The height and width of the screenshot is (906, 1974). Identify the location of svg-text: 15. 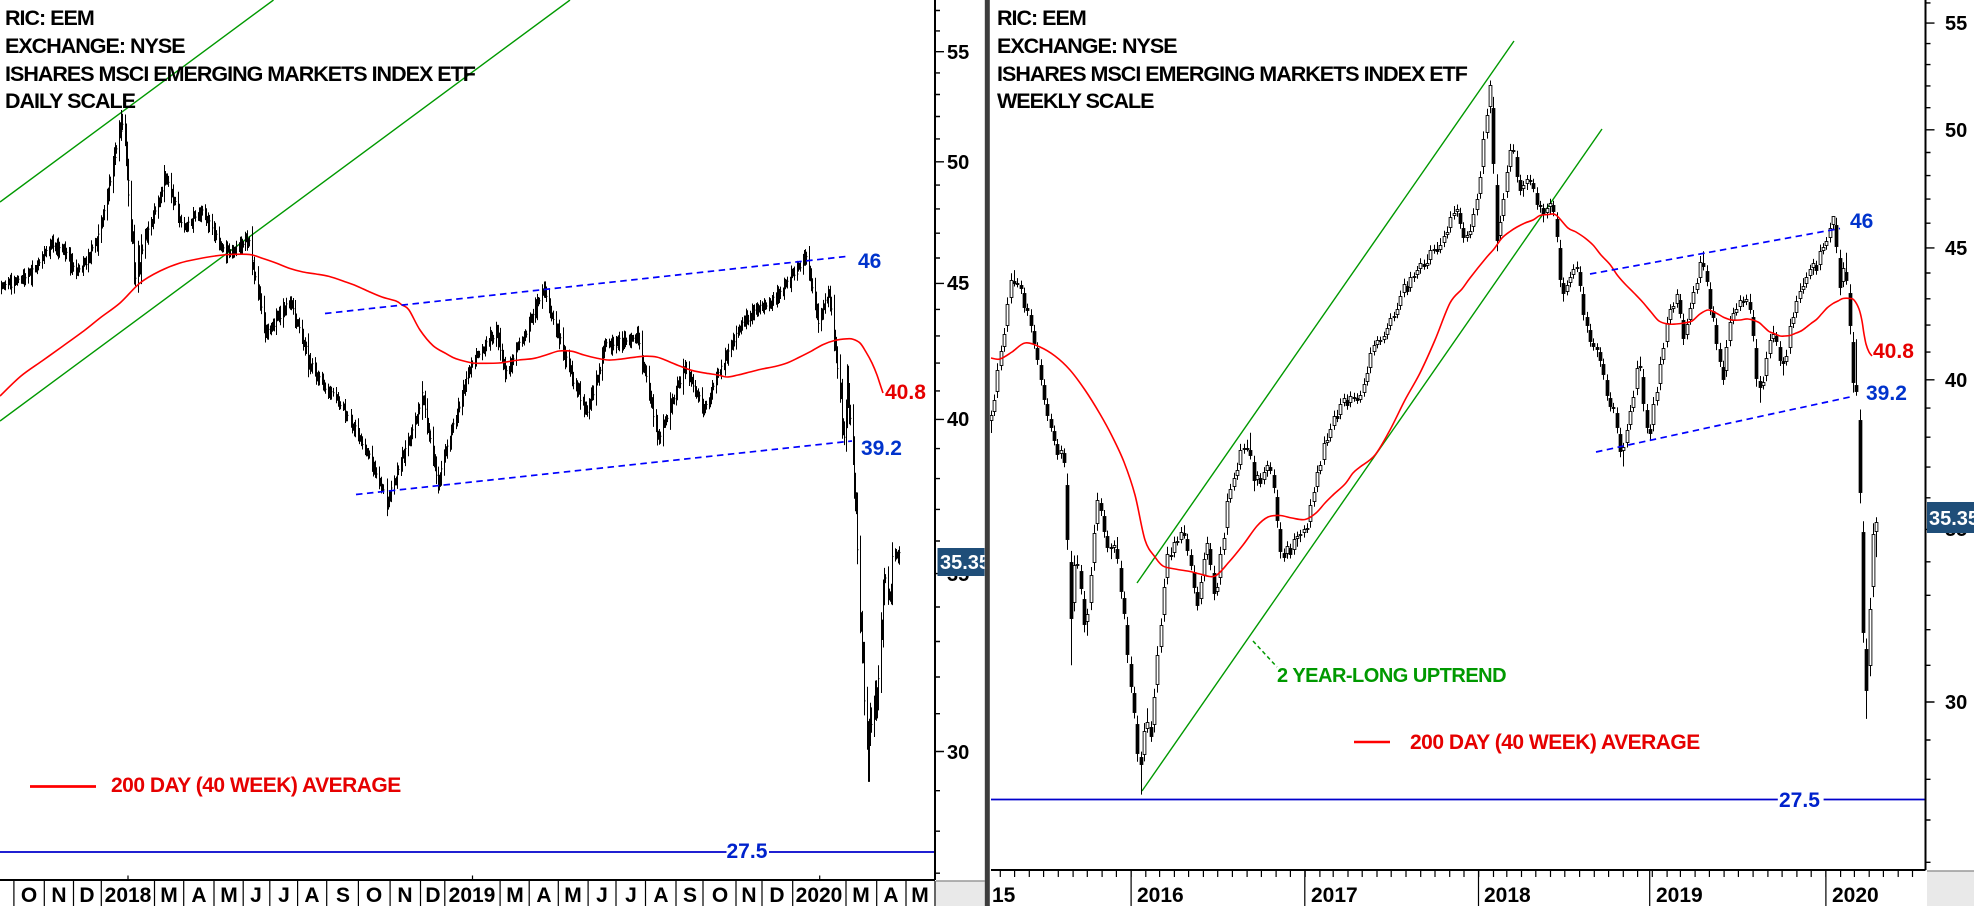
(1004, 895).